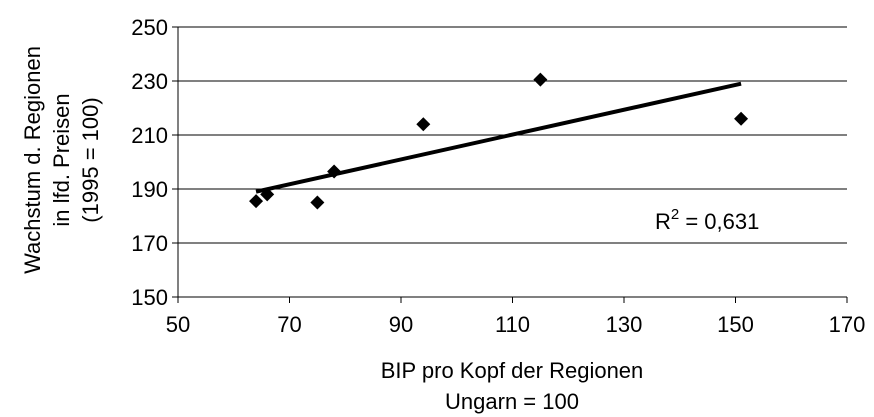 The image size is (874, 417). Describe the element at coordinates (149, 297) in the screenshot. I see `y-tick-label: 150` at that location.